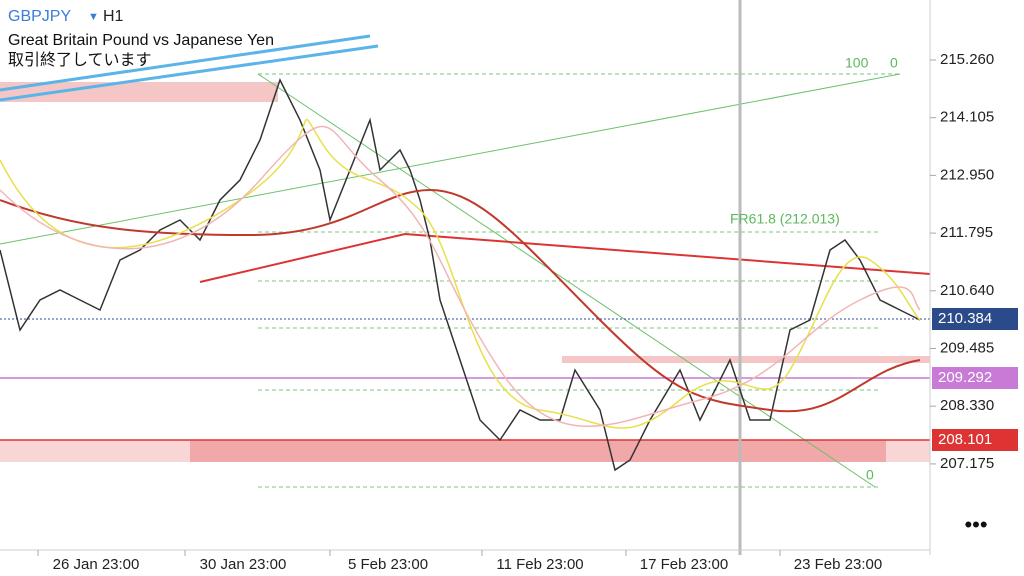 This screenshot has width=1024, height=576. I want to click on price-axis-label: 210.640, so click(967, 290).